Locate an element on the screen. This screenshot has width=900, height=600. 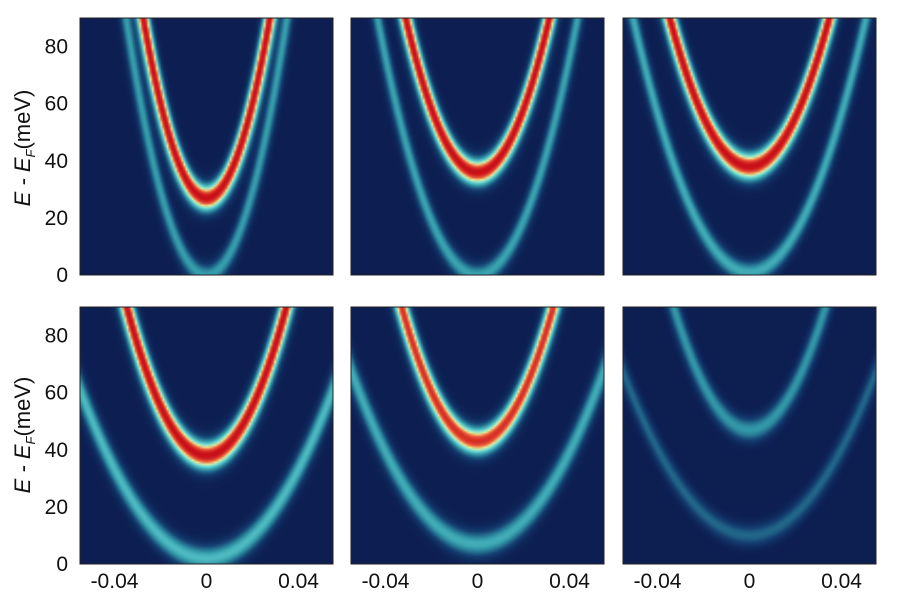
x-tick-labels: -0.04 0 0.04 -0.04 0 0.04 -0.04 0 0.04 is located at coordinates (477, 581).